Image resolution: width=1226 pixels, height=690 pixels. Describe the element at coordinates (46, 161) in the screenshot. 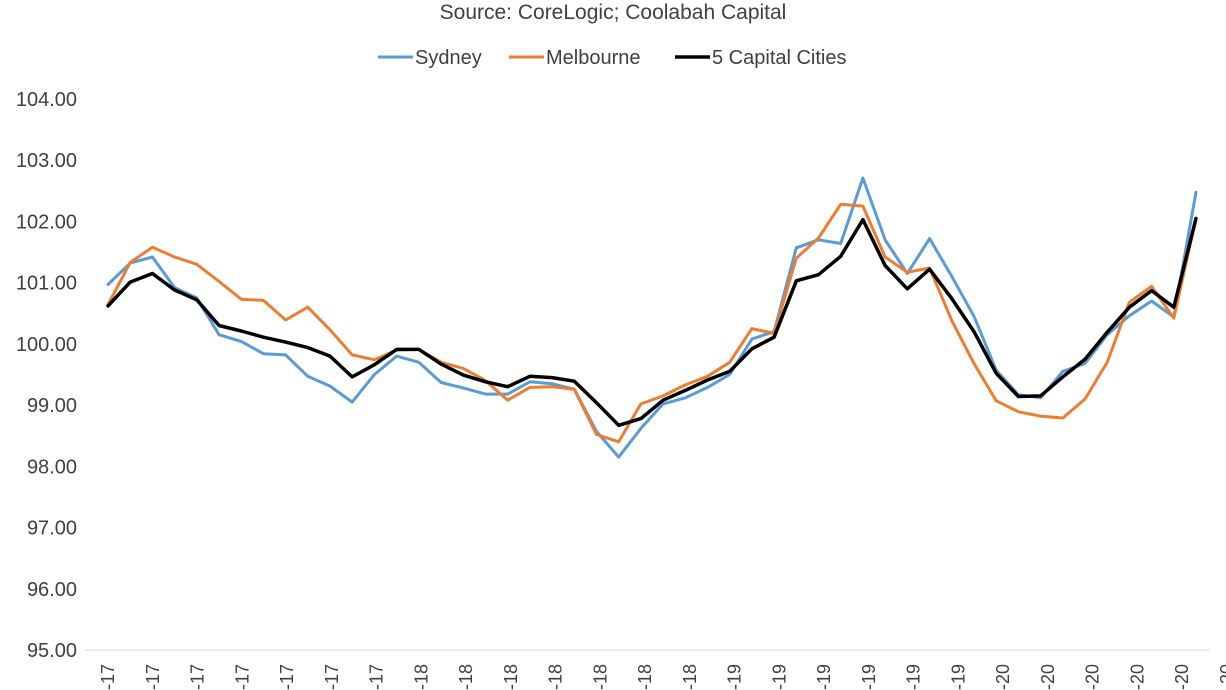

I see `y-tick-label: 103.00` at that location.